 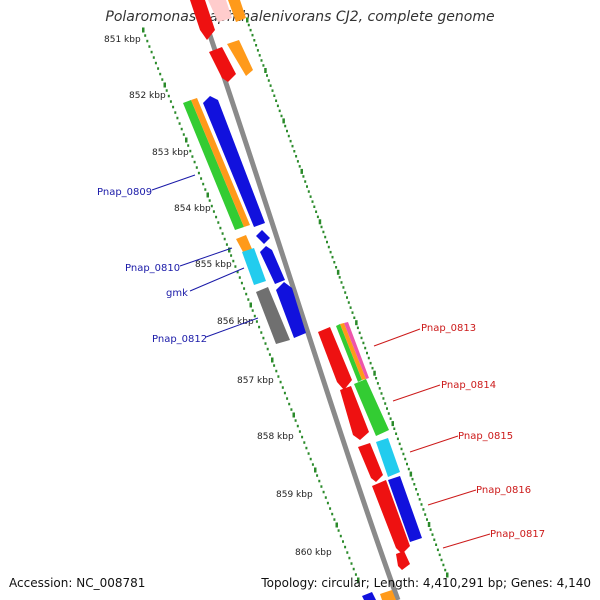 What do you see at coordinates (448, 328) in the screenshot?
I see `gene-label-pnap-0813: Pnap_0813` at bounding box center [448, 328].